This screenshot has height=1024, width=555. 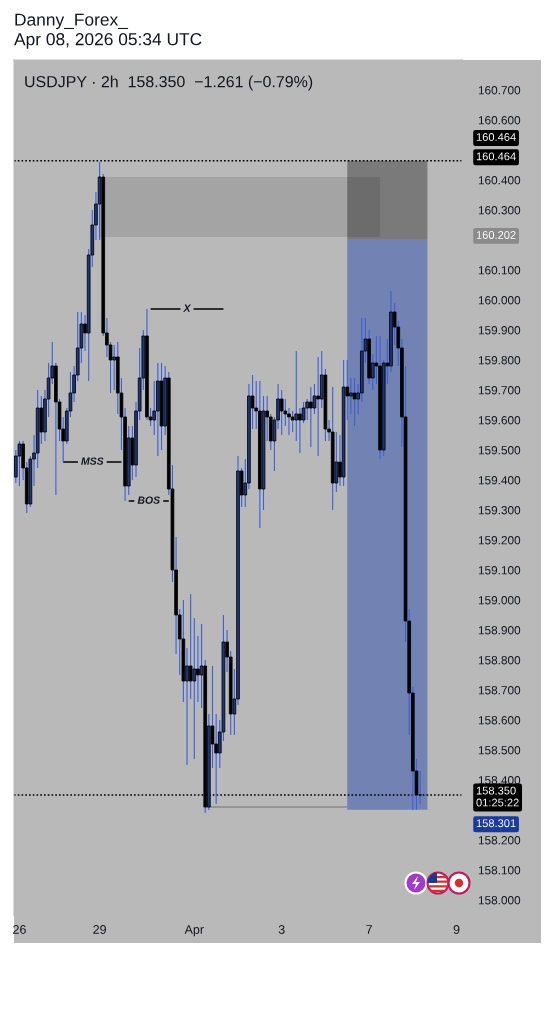 I want to click on x-tick-label: 3, so click(x=281, y=929).